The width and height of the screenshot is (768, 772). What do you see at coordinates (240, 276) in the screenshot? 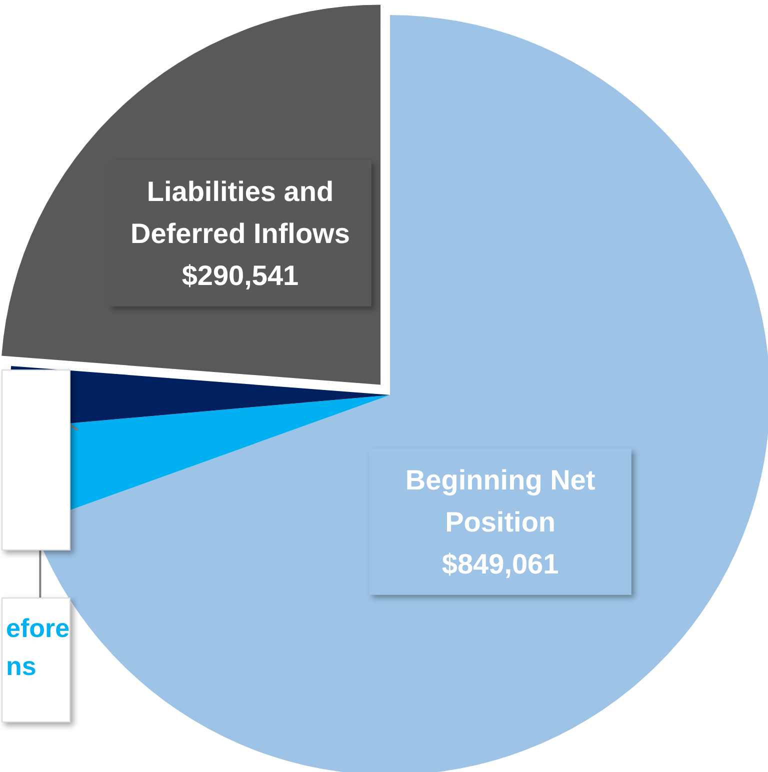
I see `data-label: $290,541` at bounding box center [240, 276].